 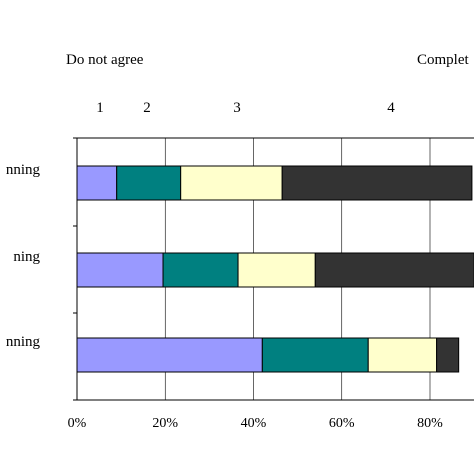 I want to click on scale-number-1: 1, so click(x=100, y=108).